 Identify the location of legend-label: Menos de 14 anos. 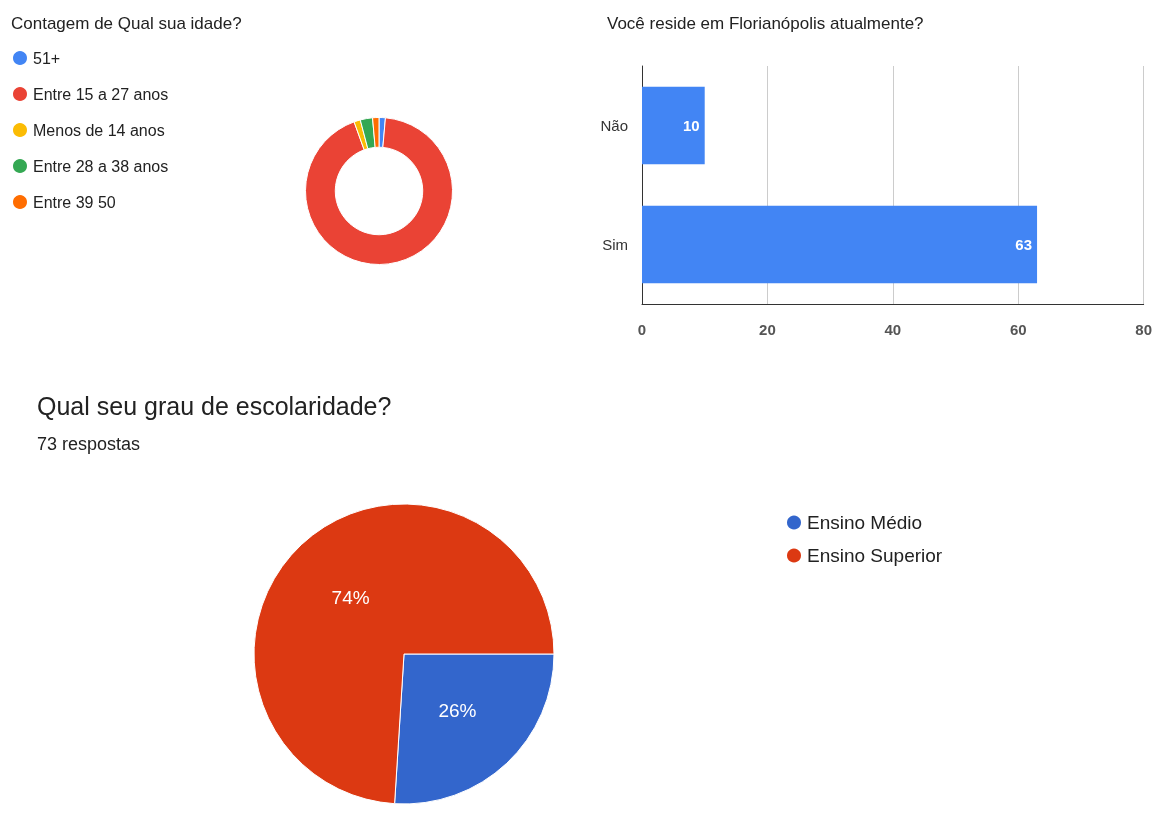
(99, 130).